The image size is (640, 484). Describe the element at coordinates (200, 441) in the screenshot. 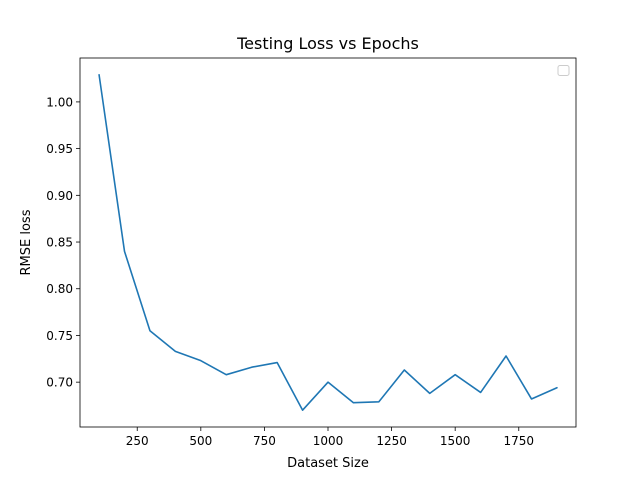

I see `x-tick-label: 500` at that location.